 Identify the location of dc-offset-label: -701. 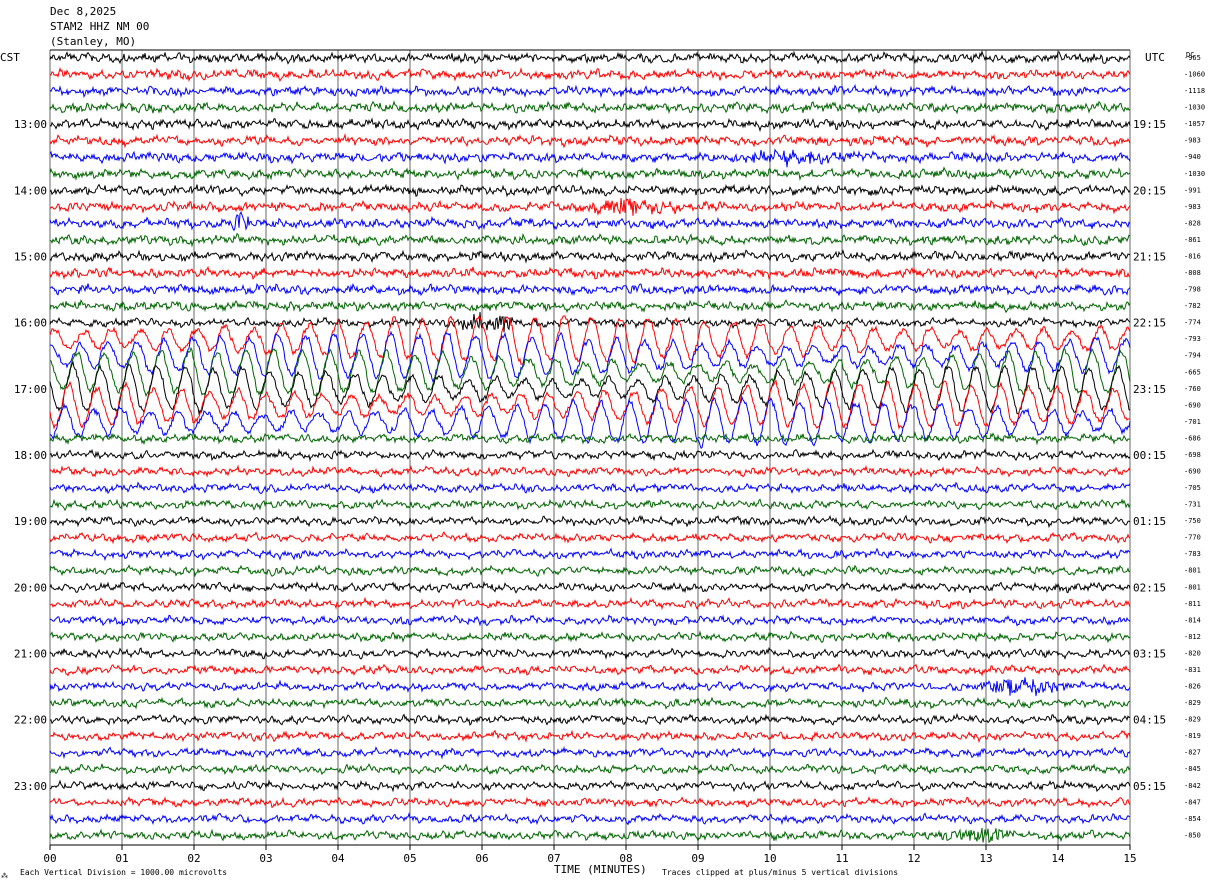
(1192, 422).